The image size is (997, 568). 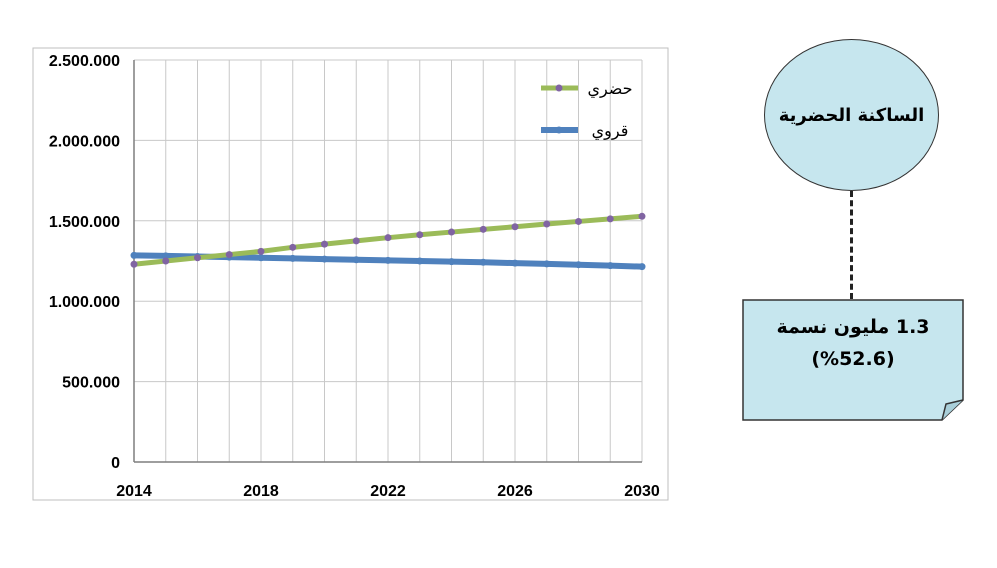 What do you see at coordinates (84, 302) in the screenshot?
I see `y-tick-label: 1.000.000` at bounding box center [84, 302].